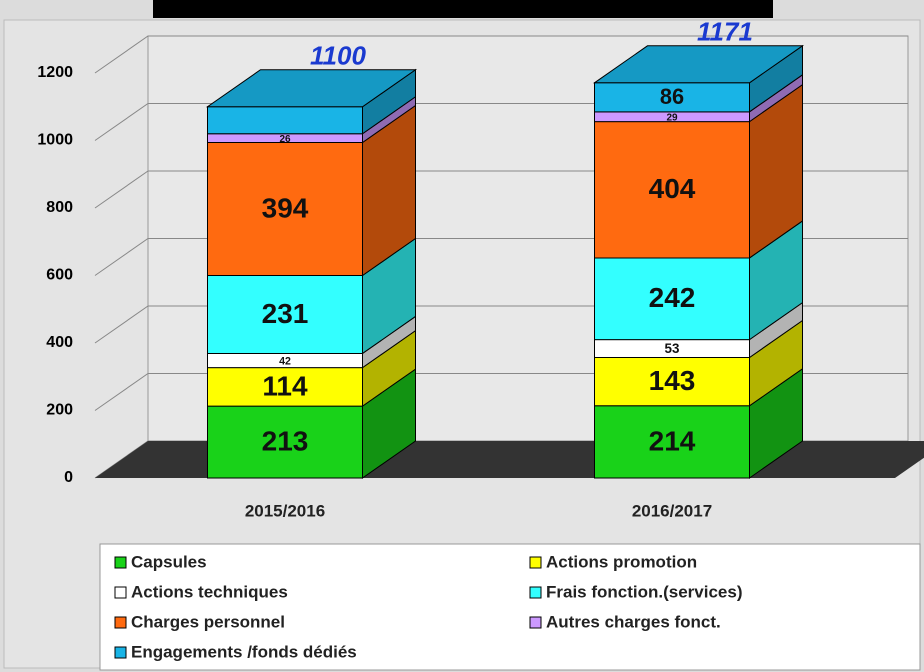 The height and width of the screenshot is (672, 924). Describe the element at coordinates (209, 591) in the screenshot. I see `legend-label: Actions techniques` at that location.